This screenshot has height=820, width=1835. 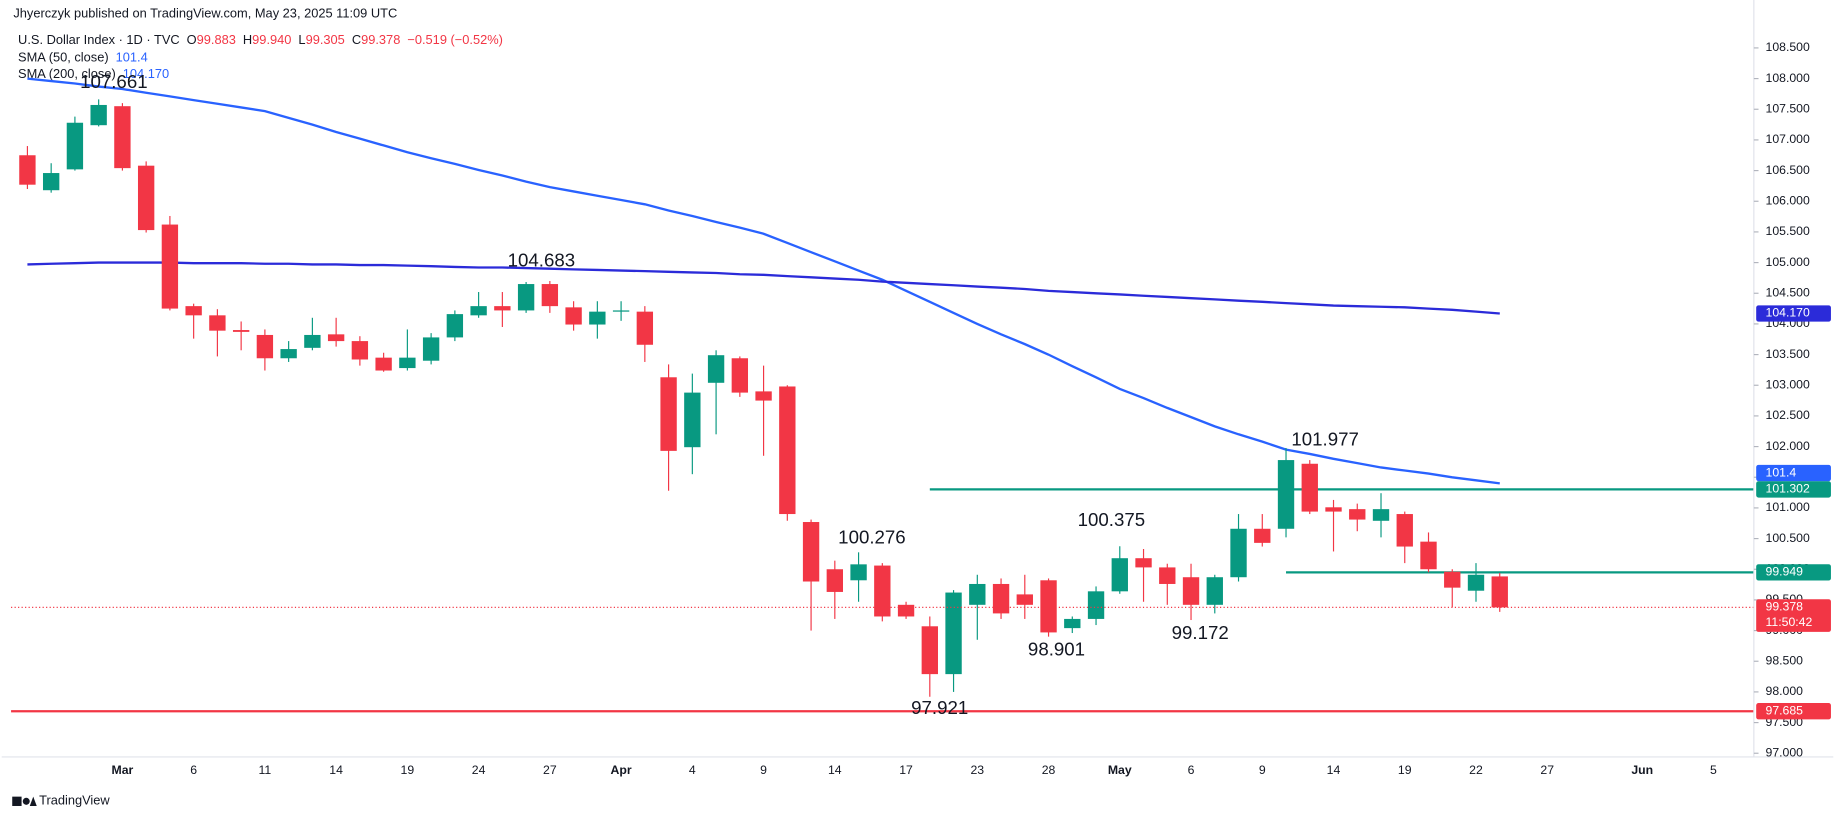 What do you see at coordinates (146, 73) in the screenshot?
I see `legend-value: 104.170` at bounding box center [146, 73].